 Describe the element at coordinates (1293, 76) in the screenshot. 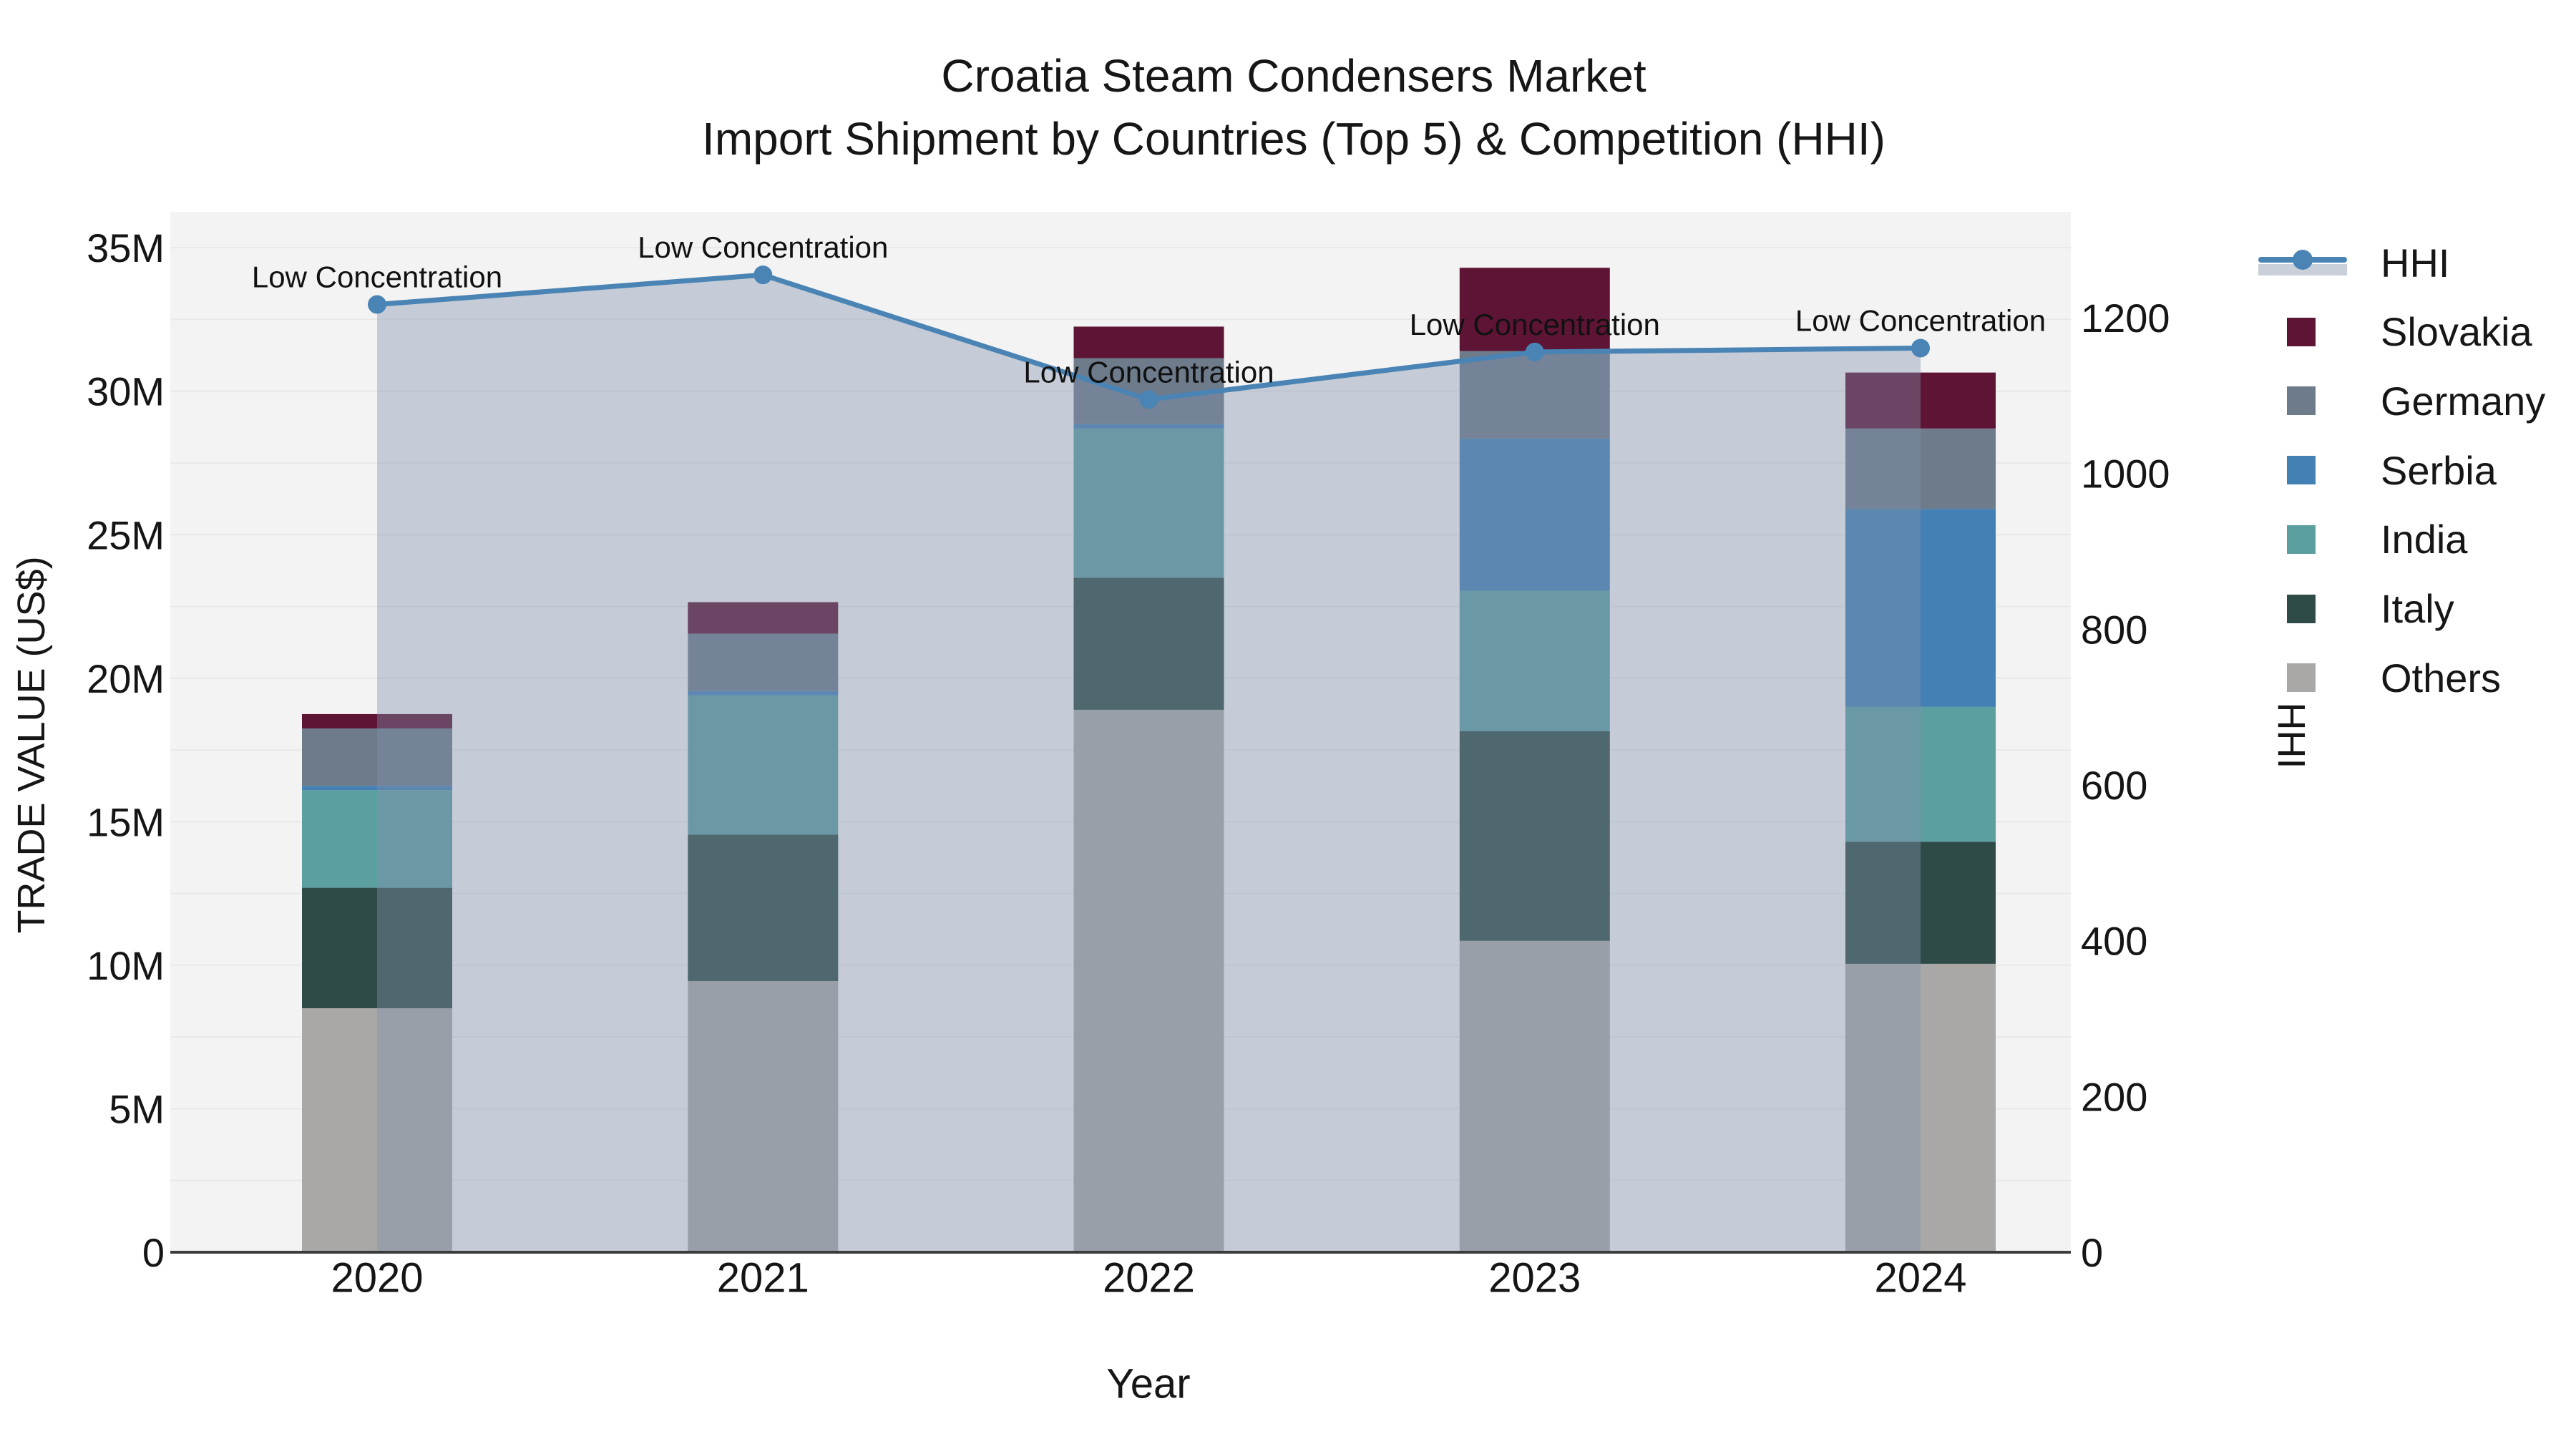

I see `chart-title-line1: Croatia Steam Condensers Market` at that location.